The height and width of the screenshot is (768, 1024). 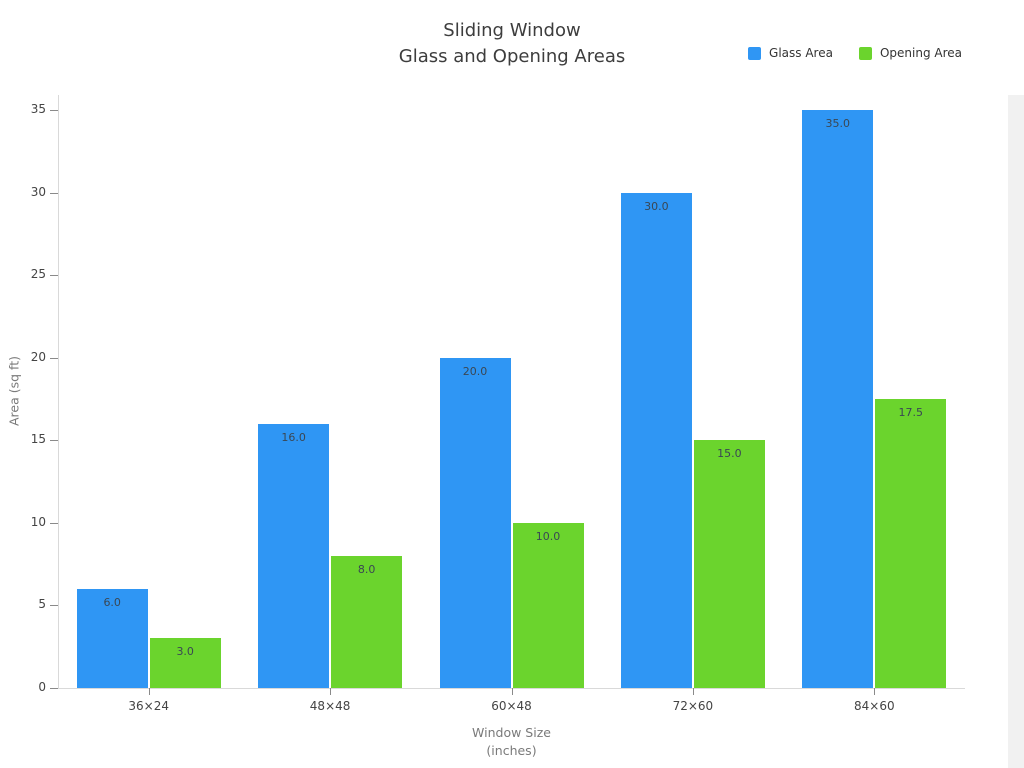 What do you see at coordinates (838, 123) in the screenshot?
I see `bar-value-label: 35.0` at bounding box center [838, 123].